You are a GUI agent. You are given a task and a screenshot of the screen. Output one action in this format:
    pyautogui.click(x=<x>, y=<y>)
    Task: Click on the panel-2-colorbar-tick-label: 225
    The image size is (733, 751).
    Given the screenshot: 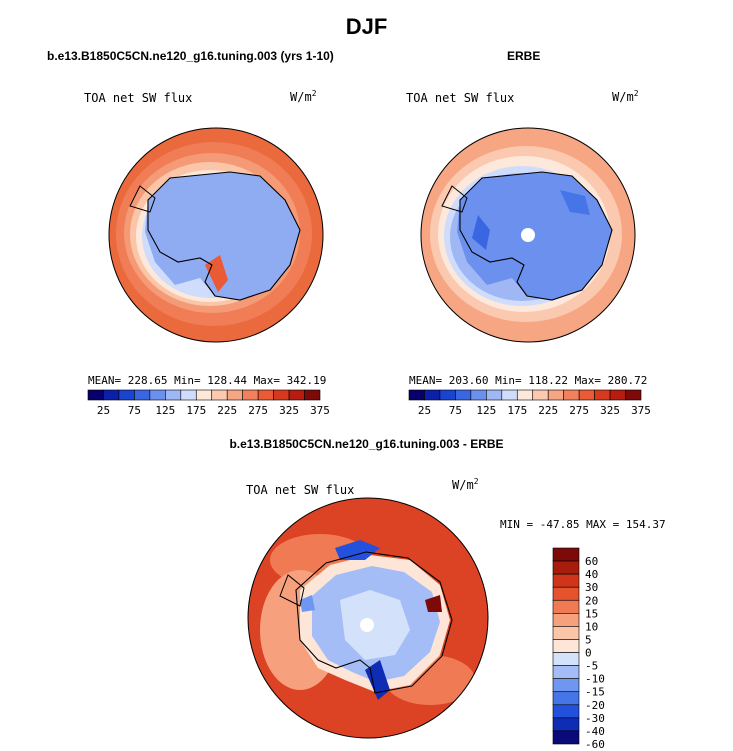 What is the action you would take?
    pyautogui.click(x=548, y=410)
    